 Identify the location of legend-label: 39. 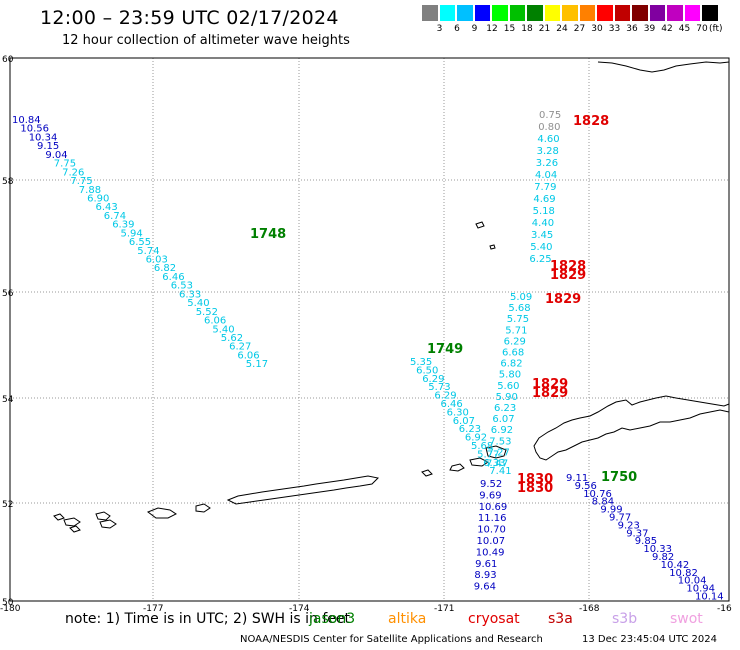
(649, 29).